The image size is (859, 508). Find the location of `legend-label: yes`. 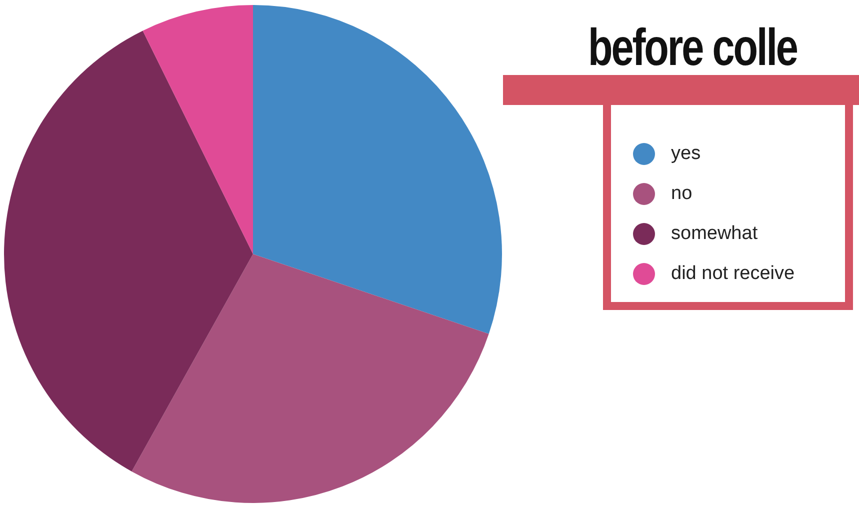

legend-label: yes is located at coordinates (686, 154).